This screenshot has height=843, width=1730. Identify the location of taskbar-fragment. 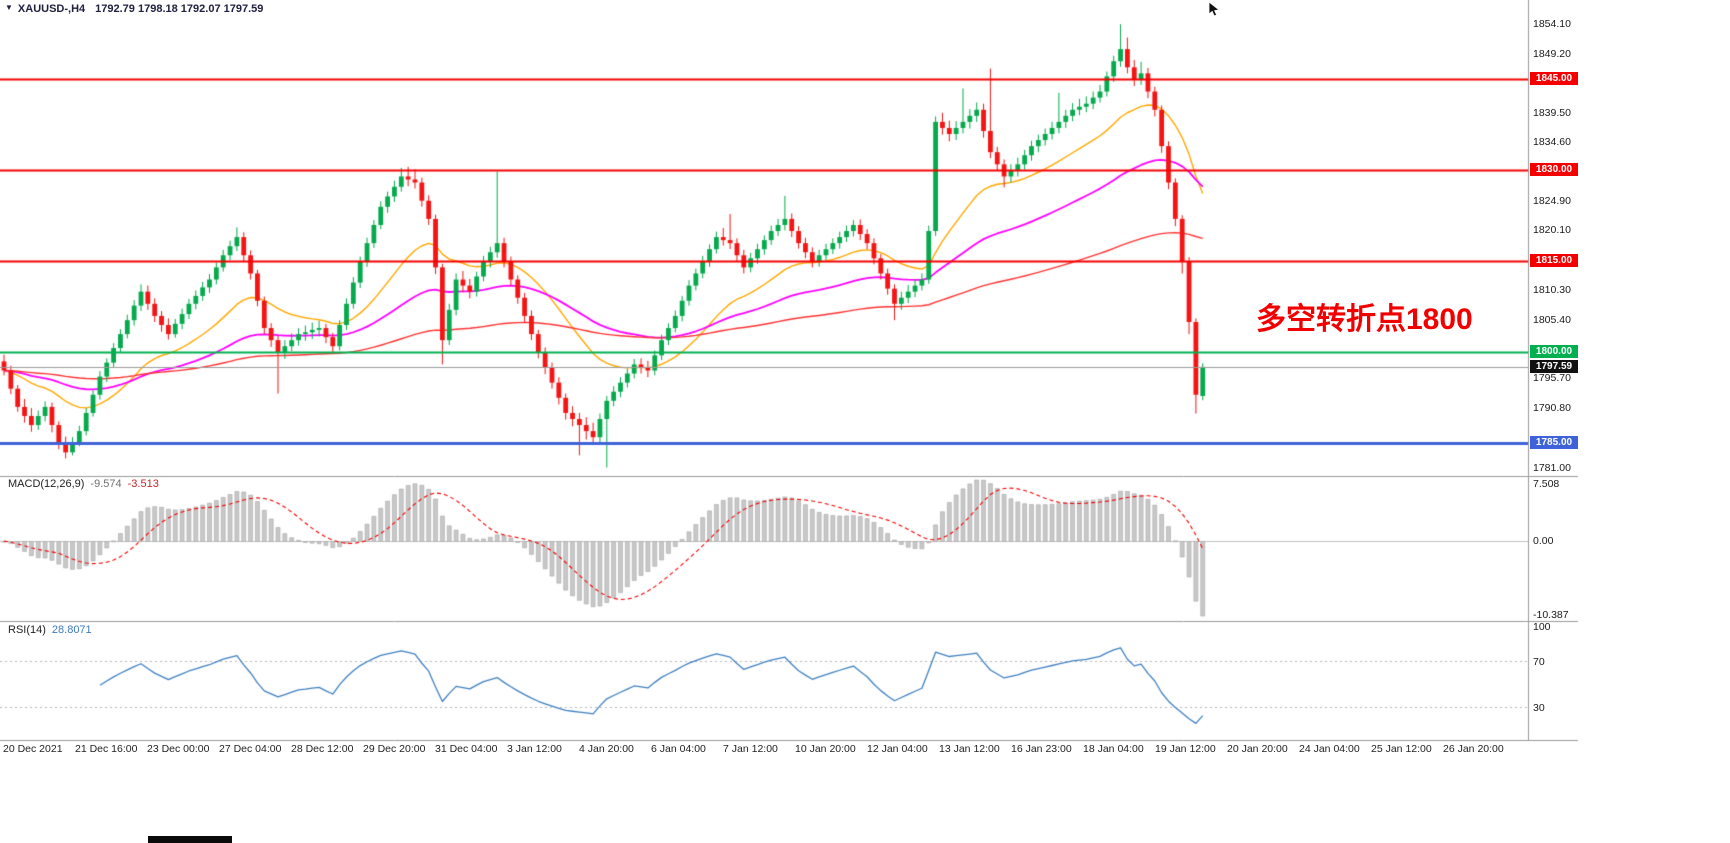
(190, 839).